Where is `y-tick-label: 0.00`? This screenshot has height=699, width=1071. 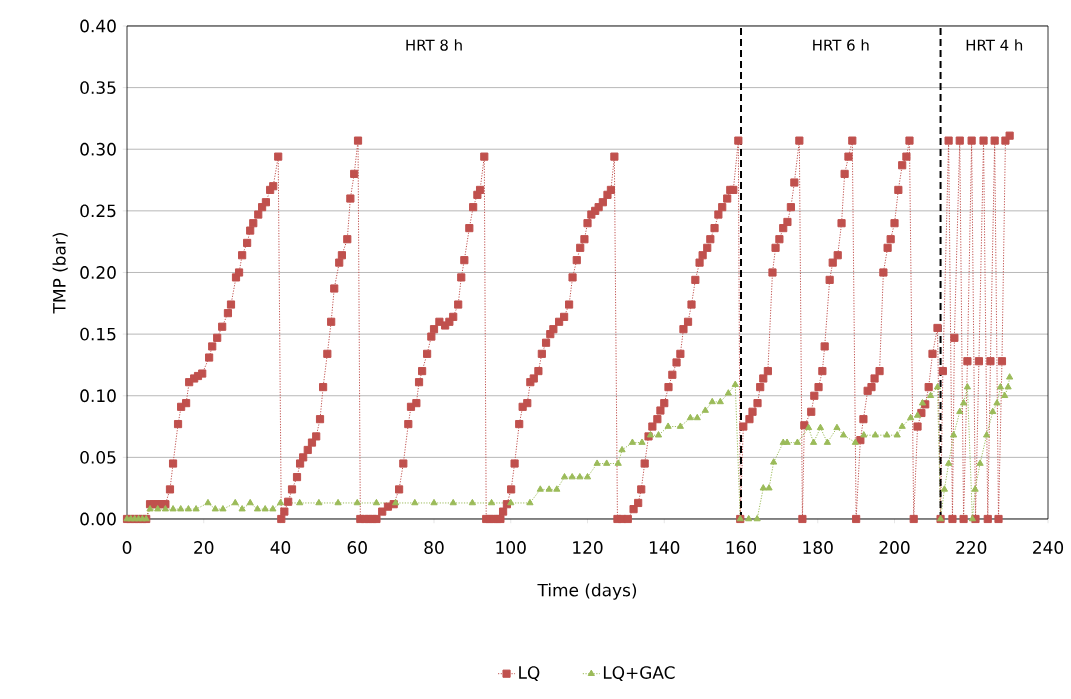
y-tick-label: 0.00 is located at coordinates (98, 519).